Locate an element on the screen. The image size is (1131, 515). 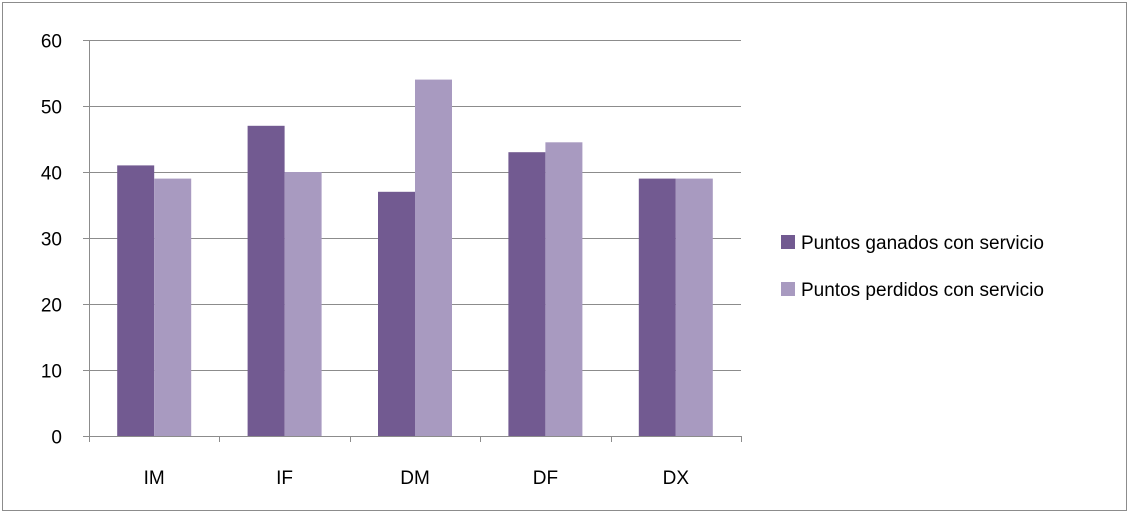
y-tick-label: 30 is located at coordinates (51, 240).